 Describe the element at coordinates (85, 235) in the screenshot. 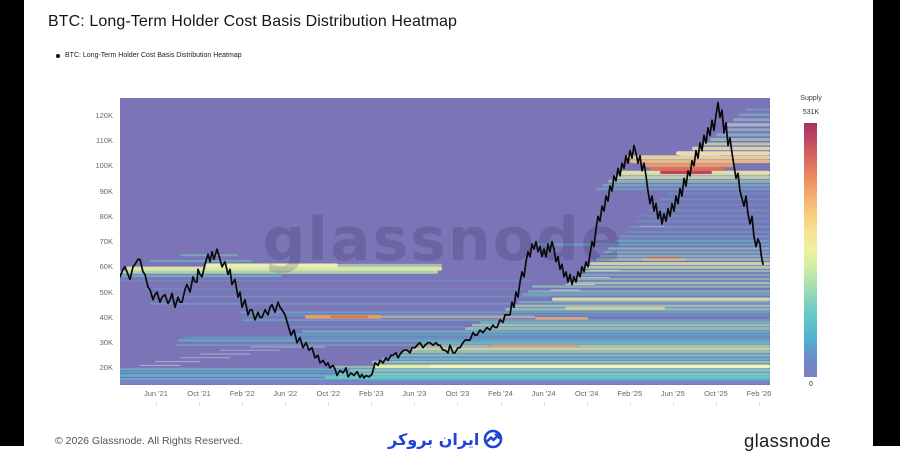

I see `y-axis: 120K 110K 100K 90K 80K 70K 60K 50K 40K 30K 20K` at that location.